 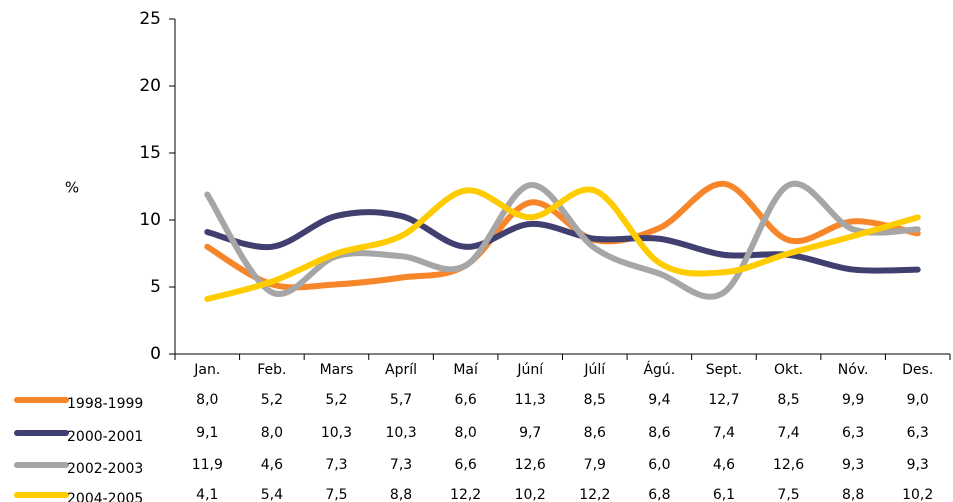 I want to click on table-cell: 11,3, so click(x=530, y=400).